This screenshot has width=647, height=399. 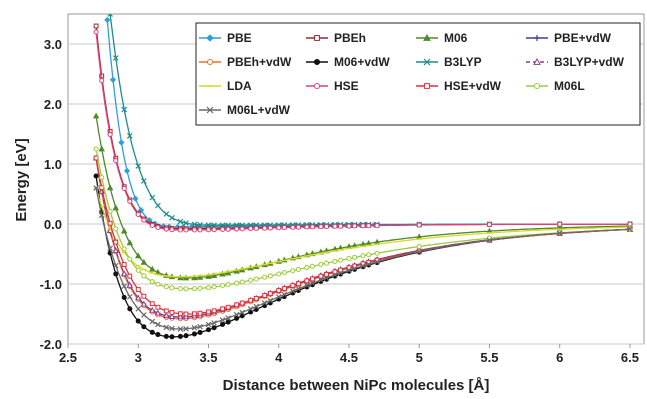 What do you see at coordinates (630, 357) in the screenshot?
I see `x-tick-label: 6.5` at bounding box center [630, 357].